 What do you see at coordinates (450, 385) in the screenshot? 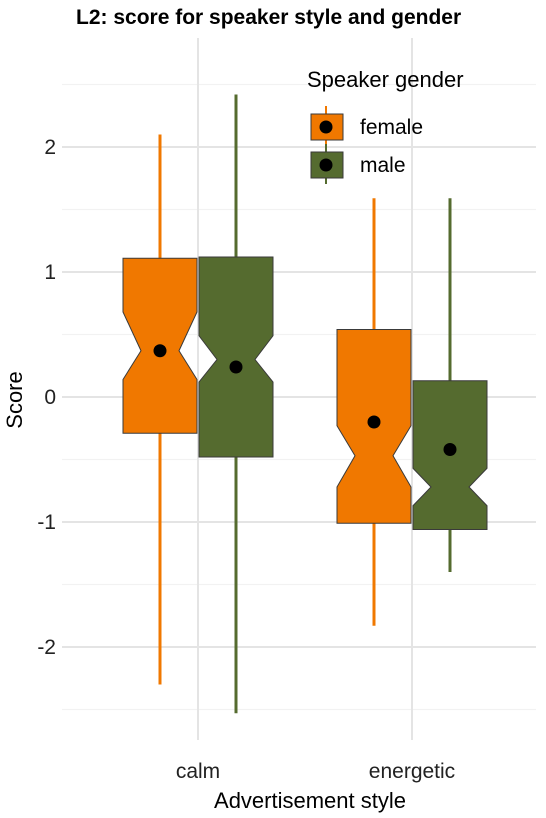
I see `box-male-energetic` at bounding box center [450, 385].